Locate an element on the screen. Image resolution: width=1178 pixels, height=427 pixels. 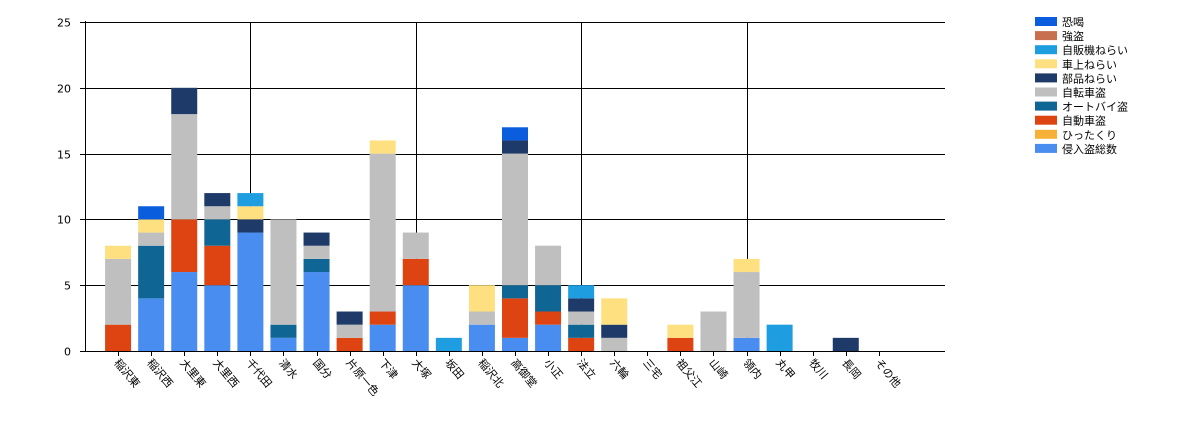
y-tick-label: 20 is located at coordinates (64, 89).